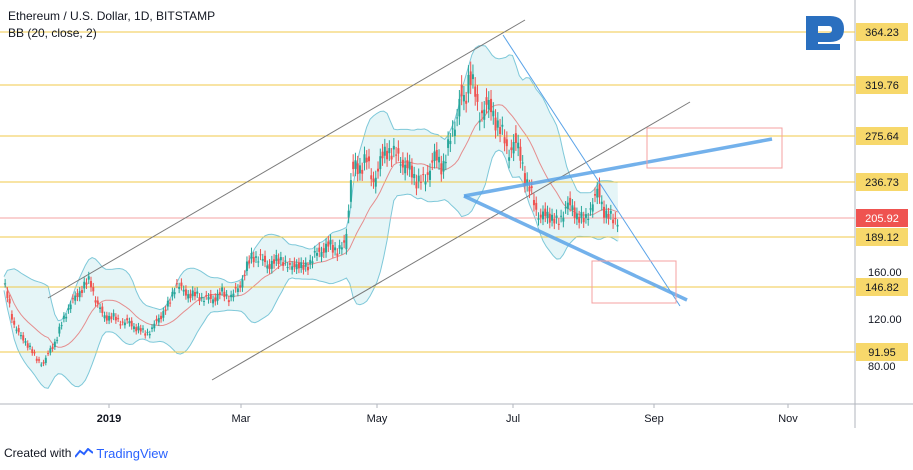 This screenshot has width=913, height=470. I want to click on level-price-tag-label: 364.23, so click(882, 33).